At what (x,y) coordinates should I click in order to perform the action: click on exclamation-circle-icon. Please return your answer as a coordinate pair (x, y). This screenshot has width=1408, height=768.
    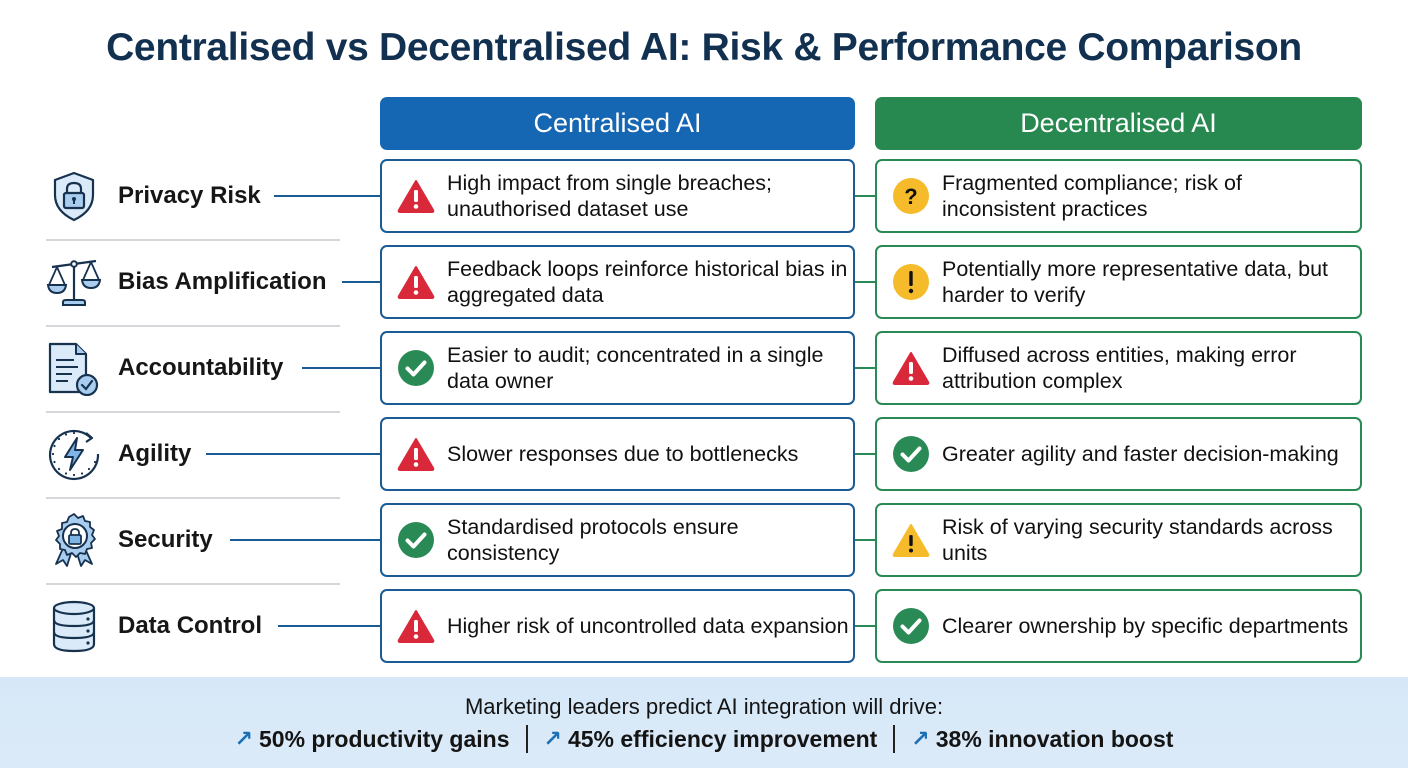
    Looking at the image, I should click on (911, 282).